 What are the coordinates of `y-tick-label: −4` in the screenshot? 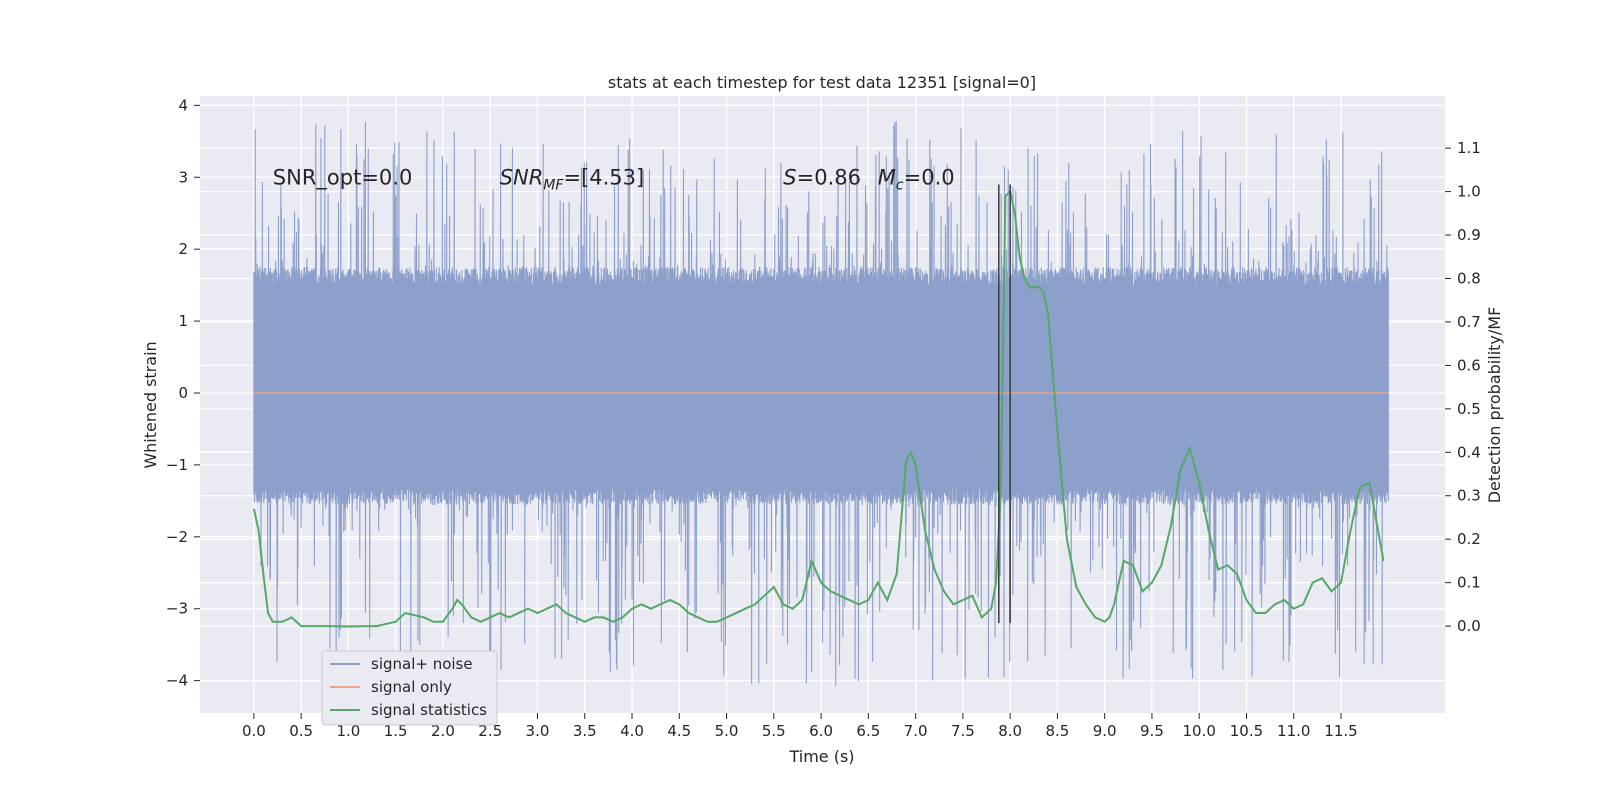 It's located at (177, 681).